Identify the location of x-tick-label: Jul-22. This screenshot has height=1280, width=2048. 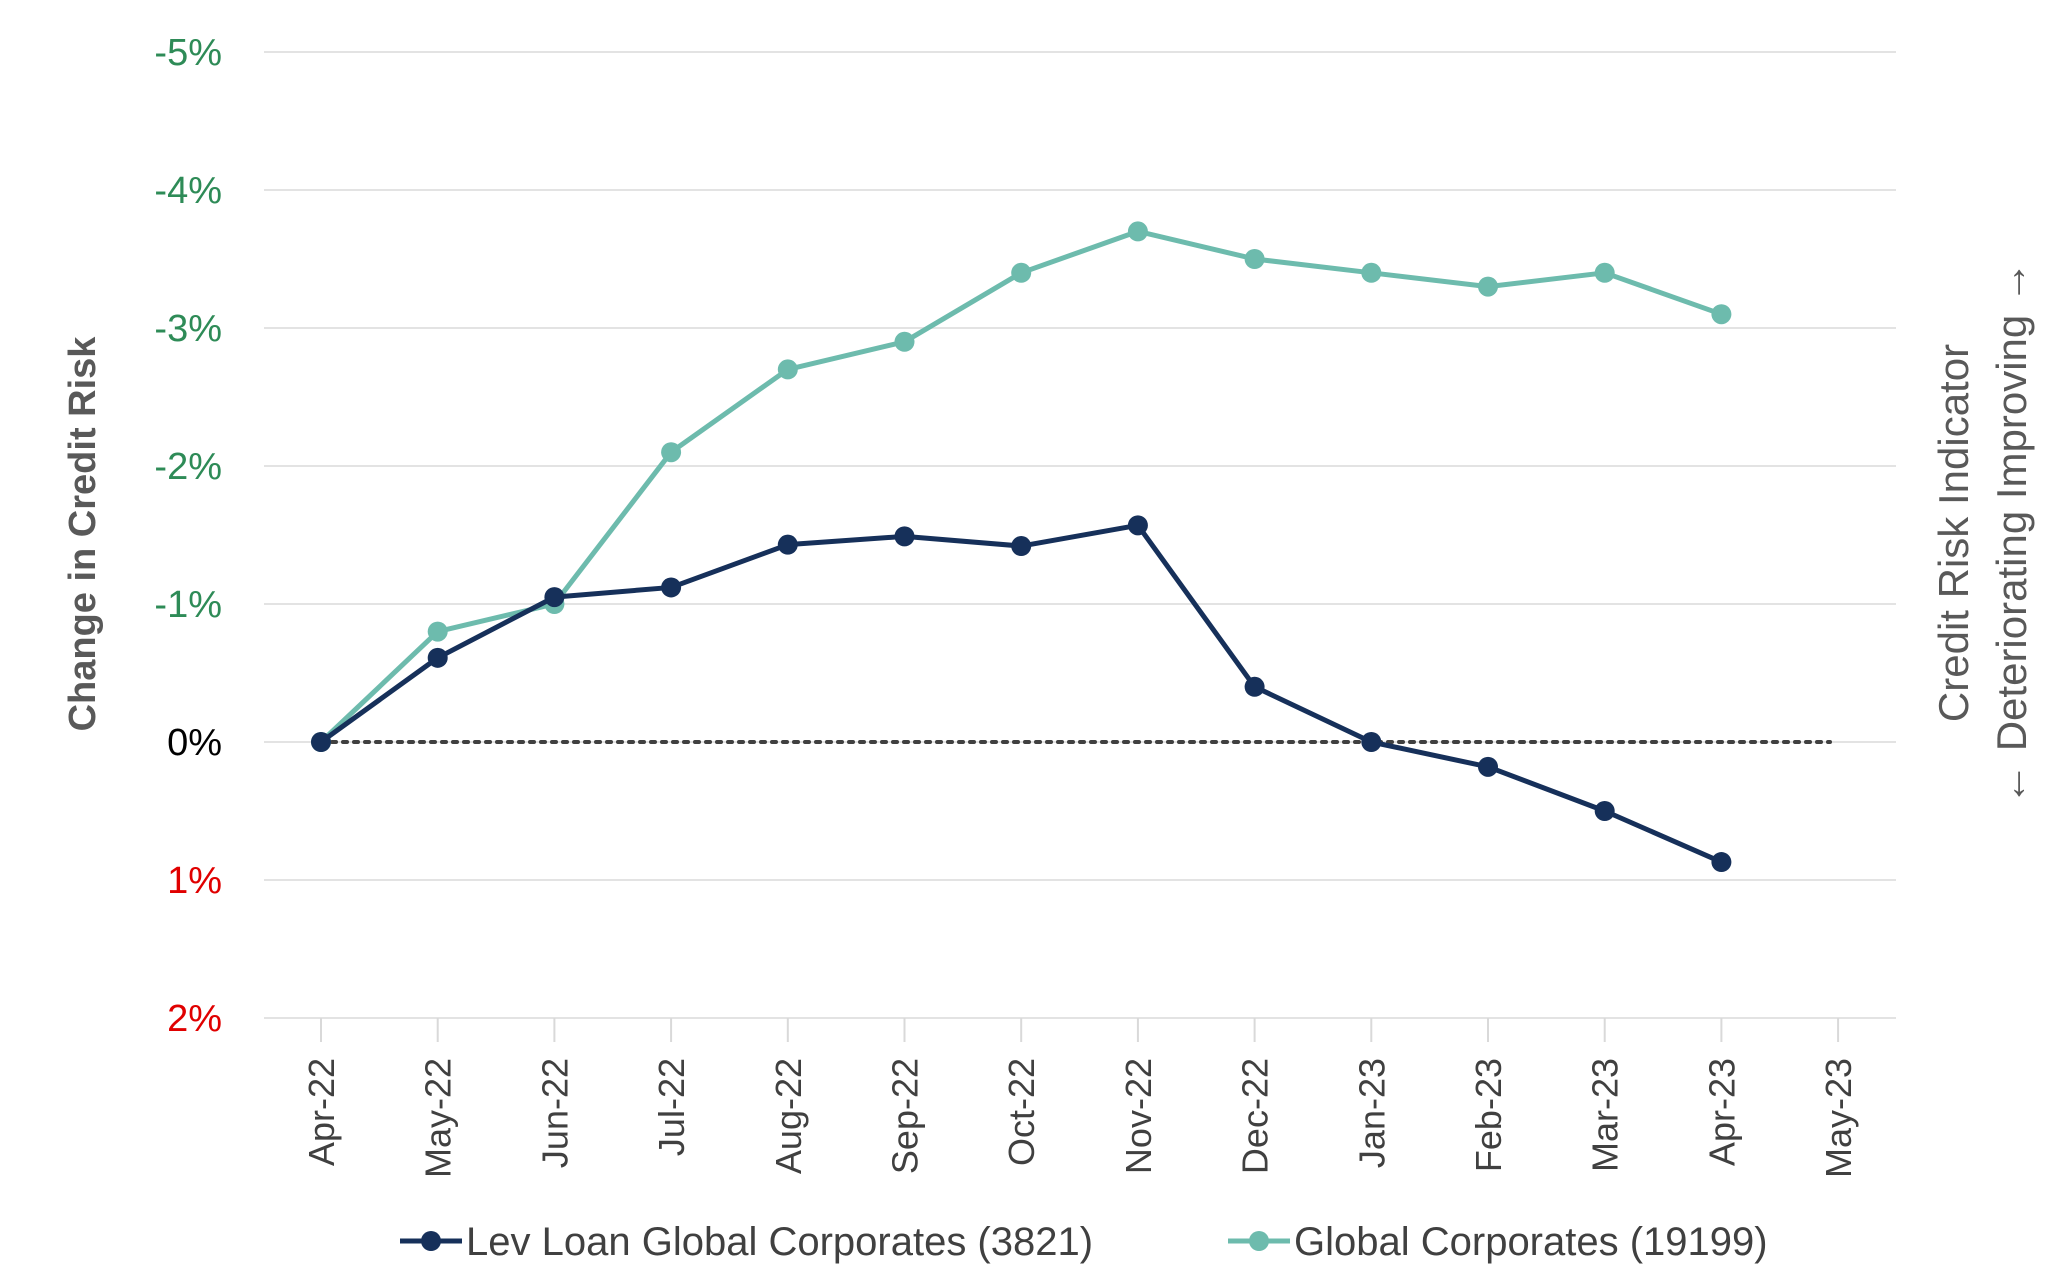
(671, 1107).